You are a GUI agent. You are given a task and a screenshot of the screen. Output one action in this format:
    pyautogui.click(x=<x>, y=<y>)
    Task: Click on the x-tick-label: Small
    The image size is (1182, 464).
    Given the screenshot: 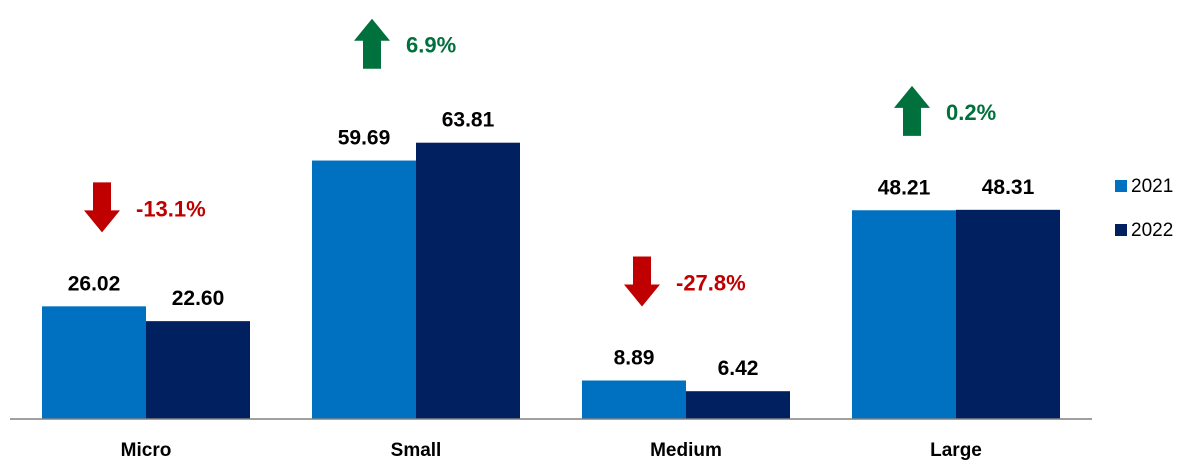 What is the action you would take?
    pyautogui.click(x=416, y=450)
    